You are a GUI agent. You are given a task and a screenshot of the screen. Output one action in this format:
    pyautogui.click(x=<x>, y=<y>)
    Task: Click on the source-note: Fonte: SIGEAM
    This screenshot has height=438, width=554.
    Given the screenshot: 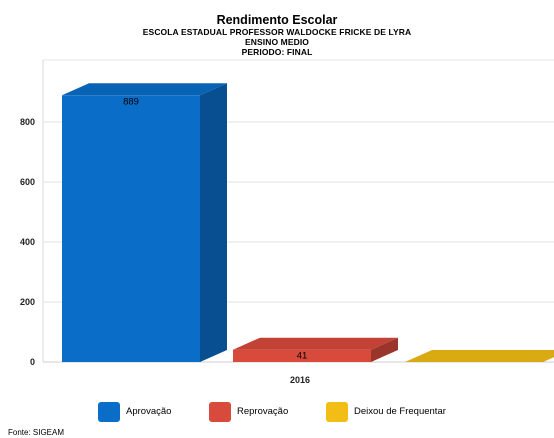 What is the action you would take?
    pyautogui.click(x=36, y=432)
    